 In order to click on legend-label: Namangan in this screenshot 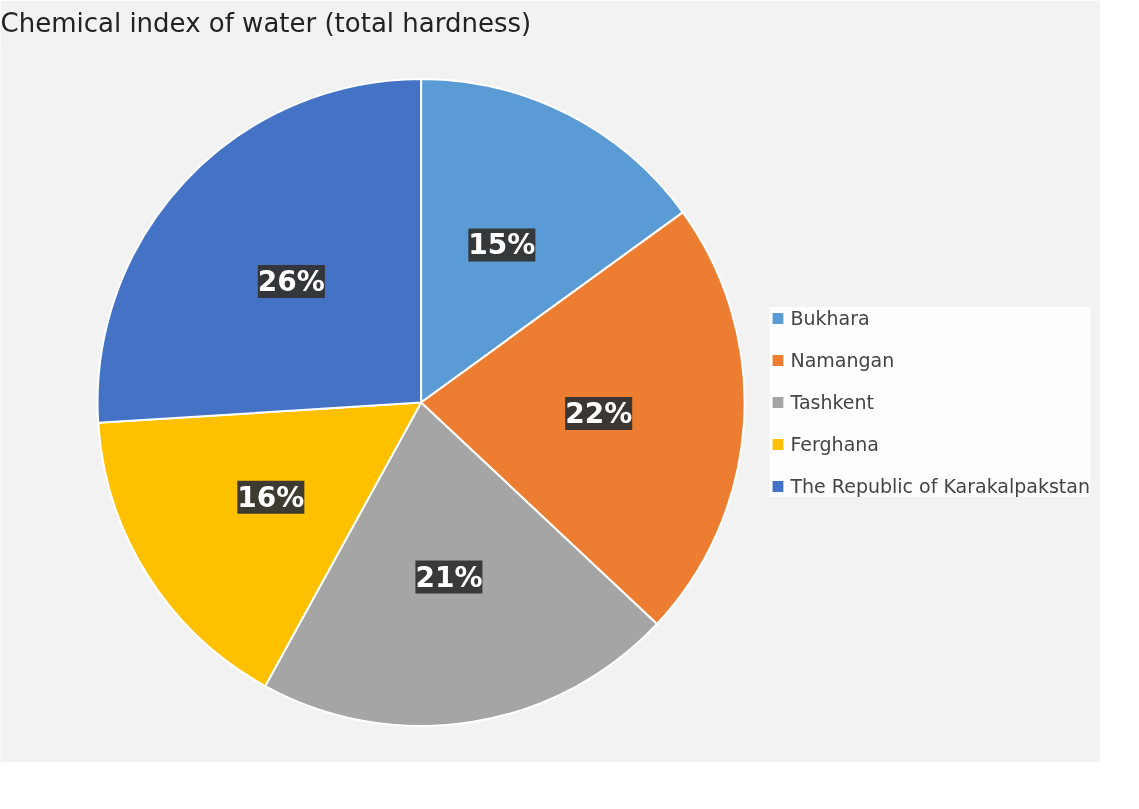, I will do `click(842, 360)`.